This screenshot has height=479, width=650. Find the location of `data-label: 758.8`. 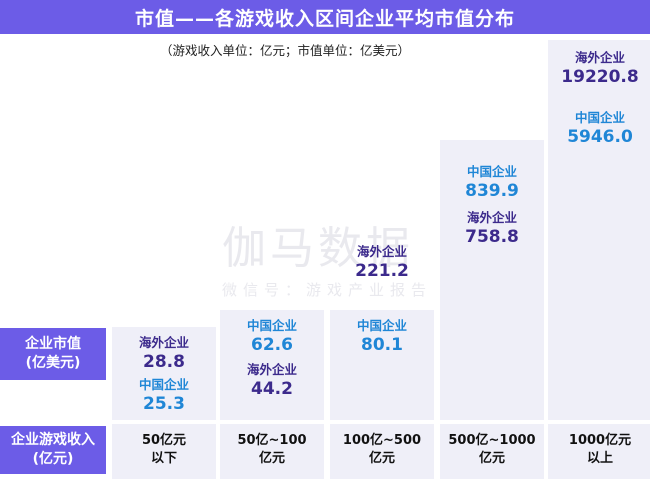

data-label: 758.8 is located at coordinates (492, 237).